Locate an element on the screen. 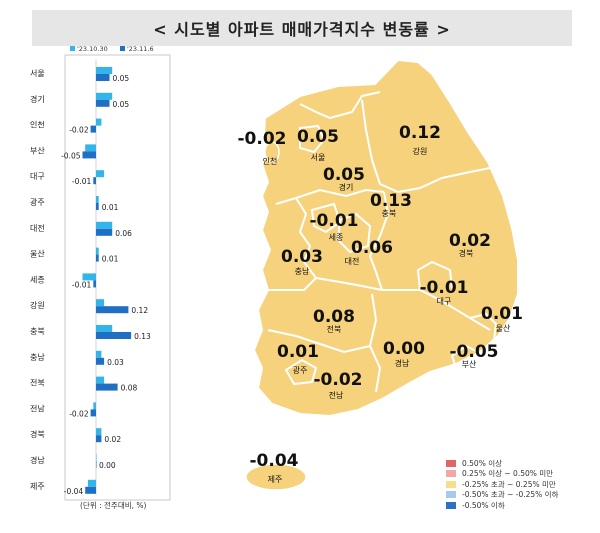 Image resolution: width=600 pixels, height=533 pixels. region-value-강원: 0.12 is located at coordinates (420, 133).